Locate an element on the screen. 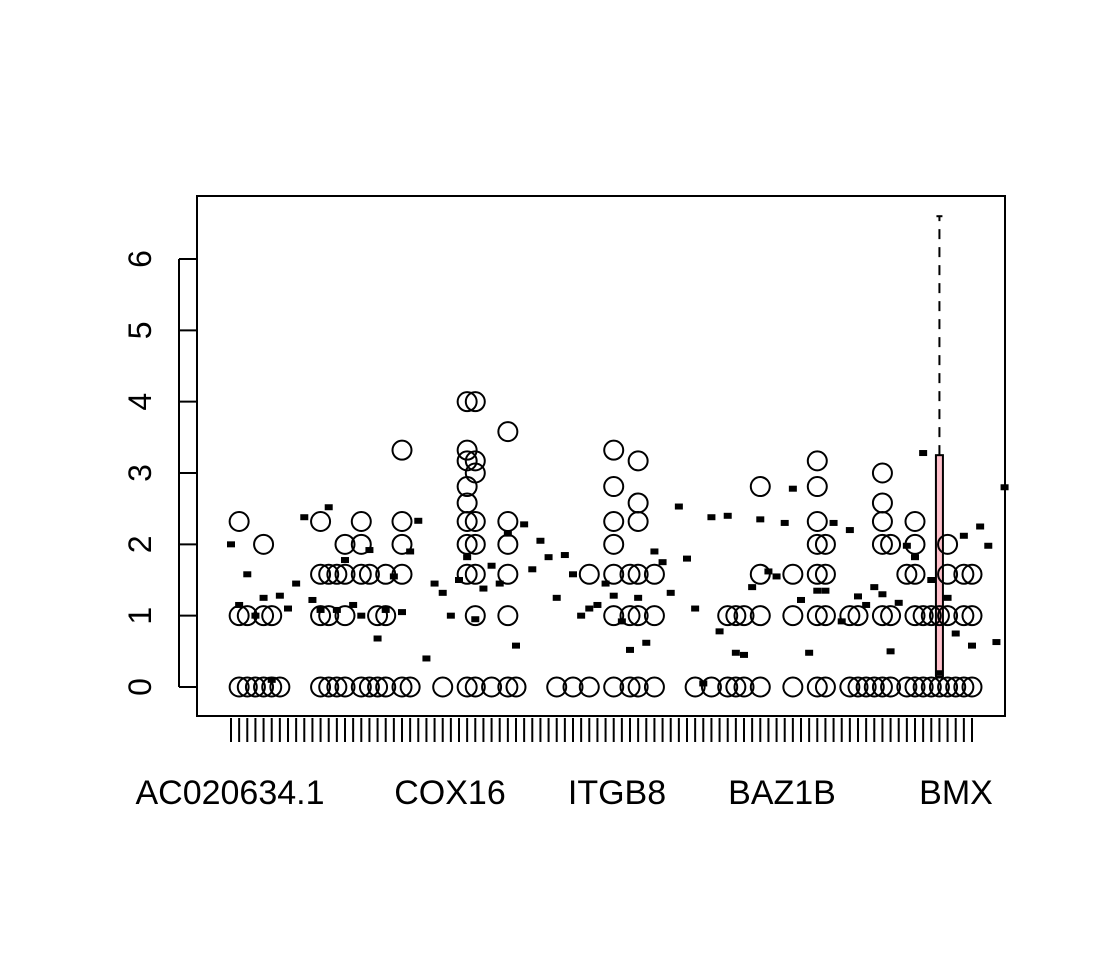 This screenshot has width=1107, height=962. x-tick-label: AC020634.1 is located at coordinates (229, 793).